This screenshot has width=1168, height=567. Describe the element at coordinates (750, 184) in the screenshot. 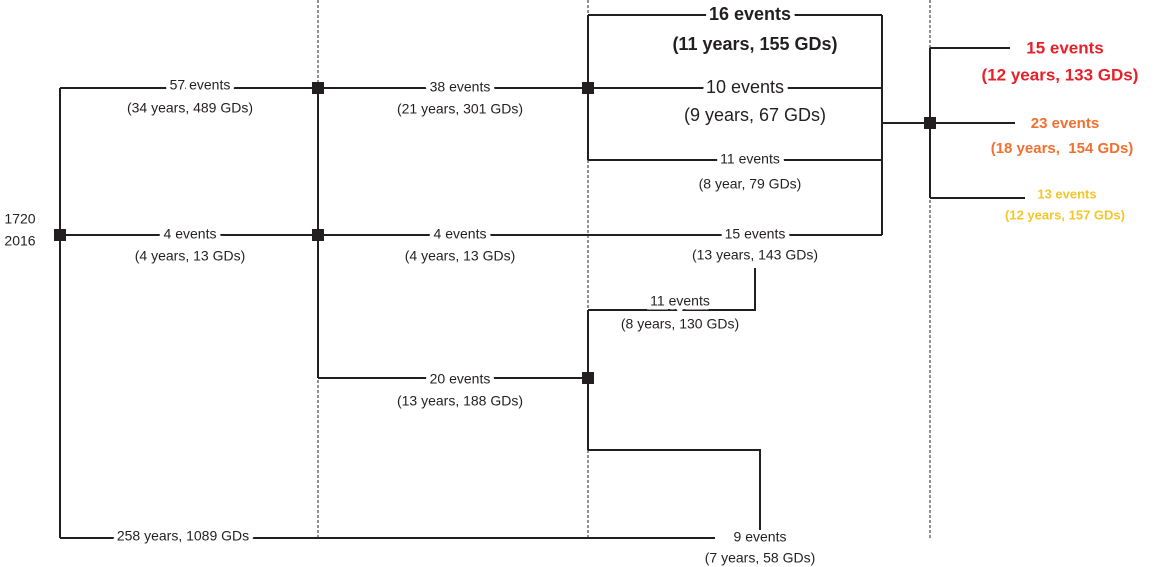

I see `branch-detail: (8 year, 79 GDs)` at that location.